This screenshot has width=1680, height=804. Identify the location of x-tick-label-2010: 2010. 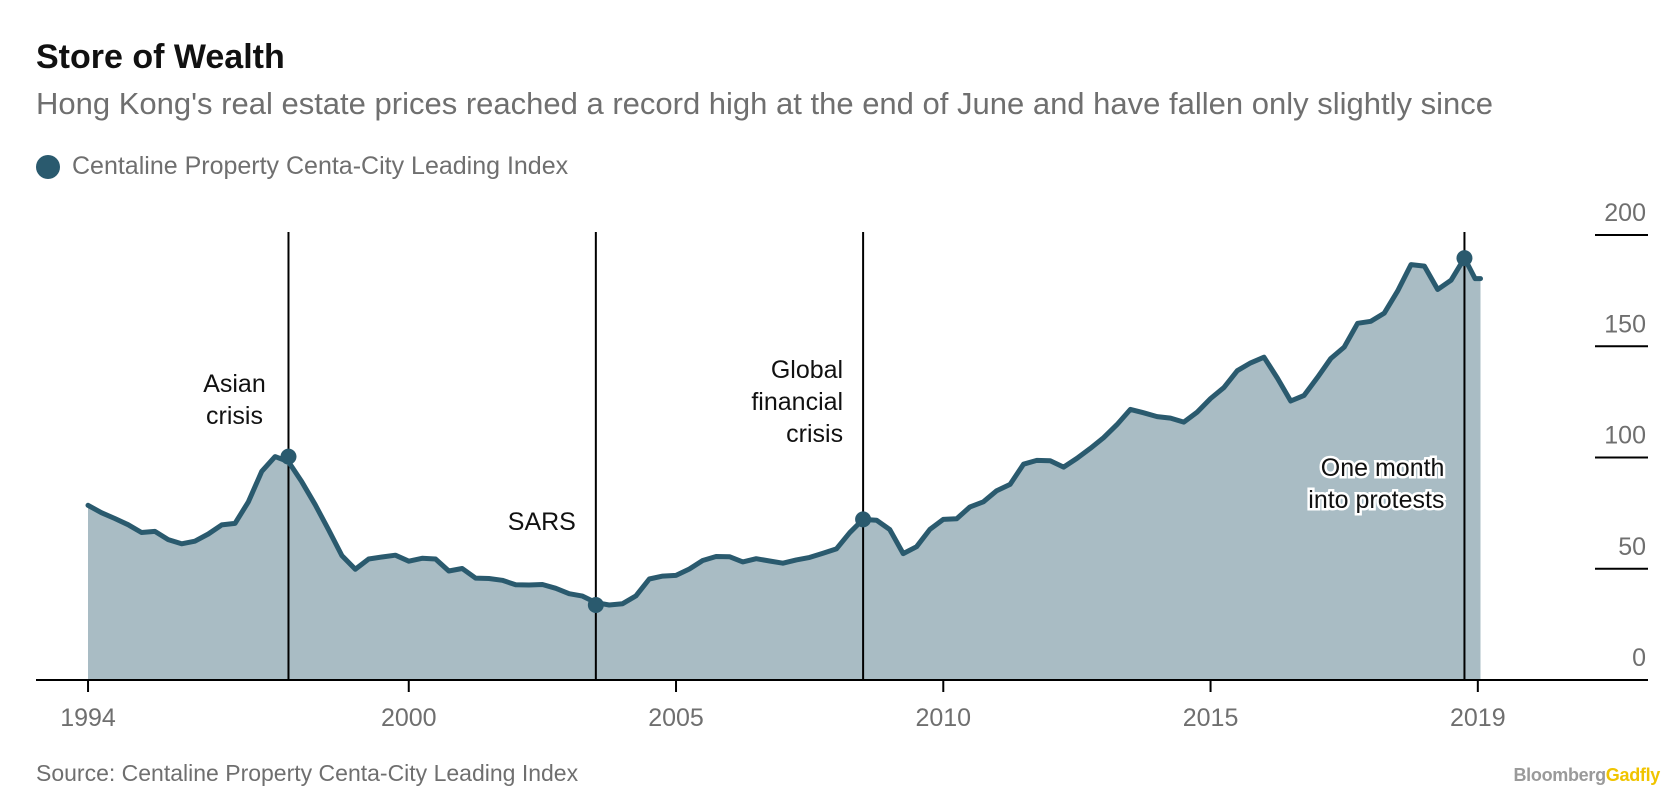
(943, 718).